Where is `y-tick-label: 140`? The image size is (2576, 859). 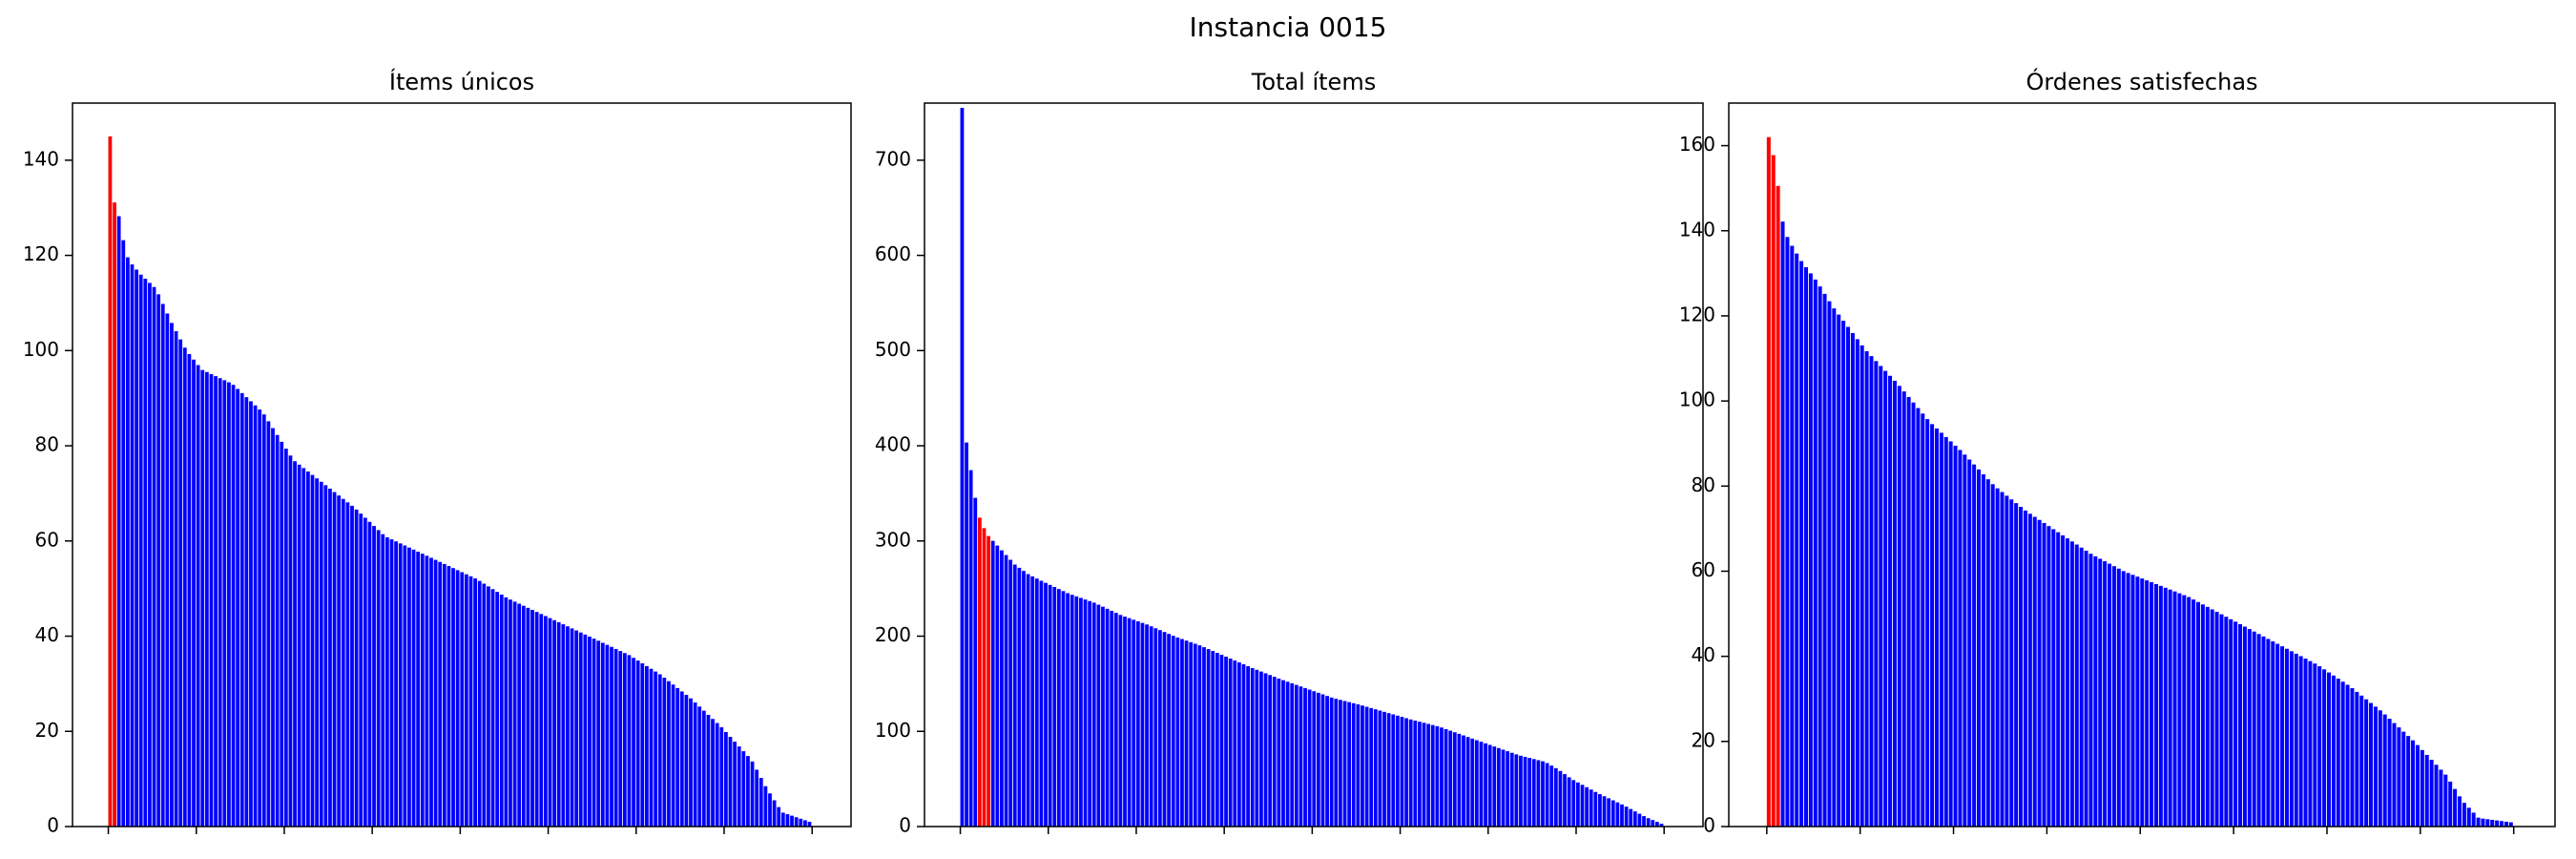 y-tick-label: 140 is located at coordinates (41, 158).